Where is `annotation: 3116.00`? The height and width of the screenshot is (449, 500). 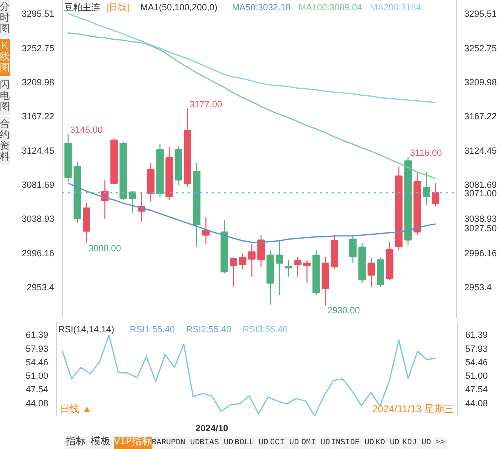
annotation: 3116.00 is located at coordinates (426, 153).